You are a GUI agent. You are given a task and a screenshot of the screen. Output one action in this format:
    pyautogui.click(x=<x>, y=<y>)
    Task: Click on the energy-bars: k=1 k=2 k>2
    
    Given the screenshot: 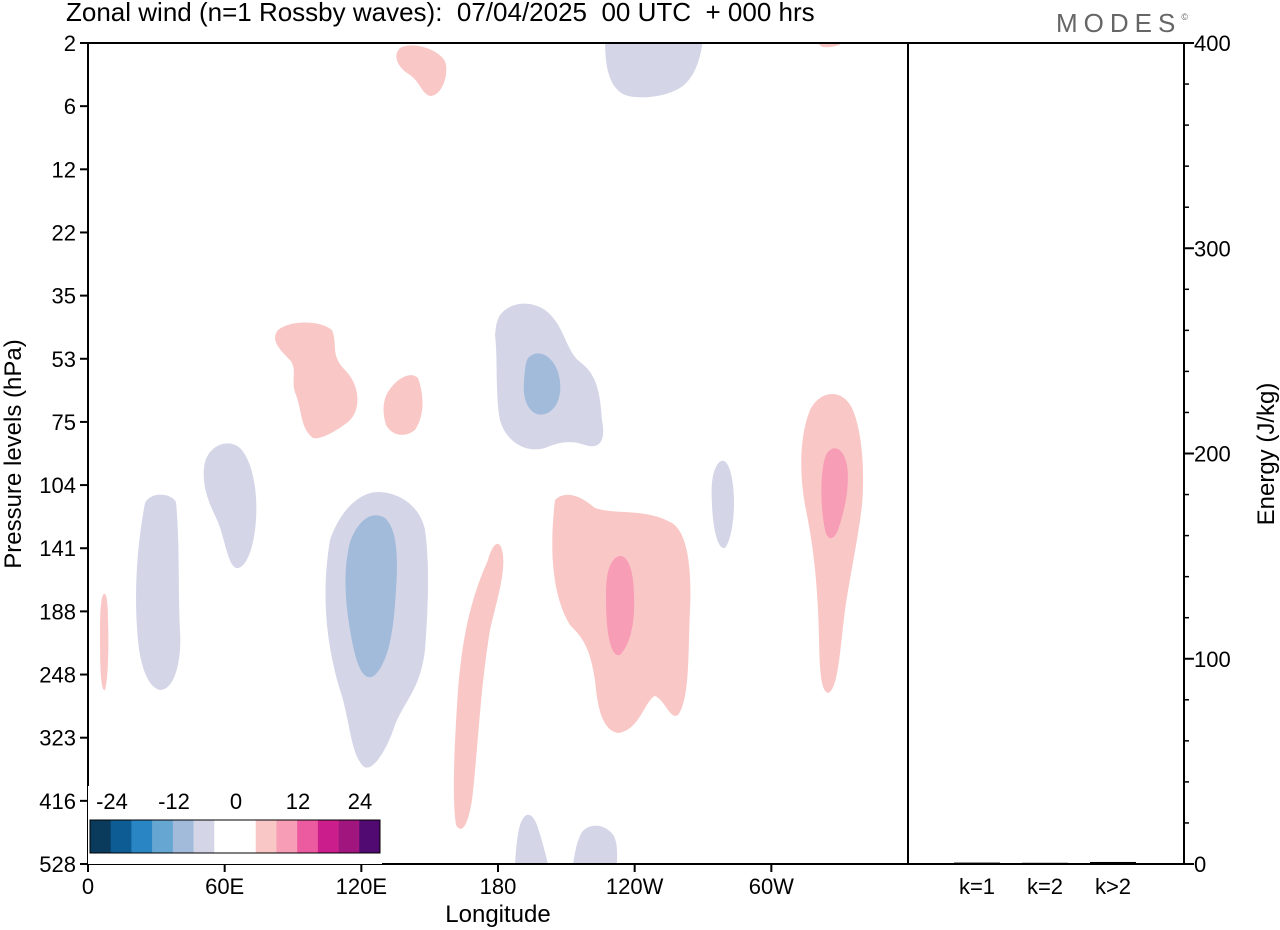 What is the action you would take?
    pyautogui.click(x=1045, y=880)
    